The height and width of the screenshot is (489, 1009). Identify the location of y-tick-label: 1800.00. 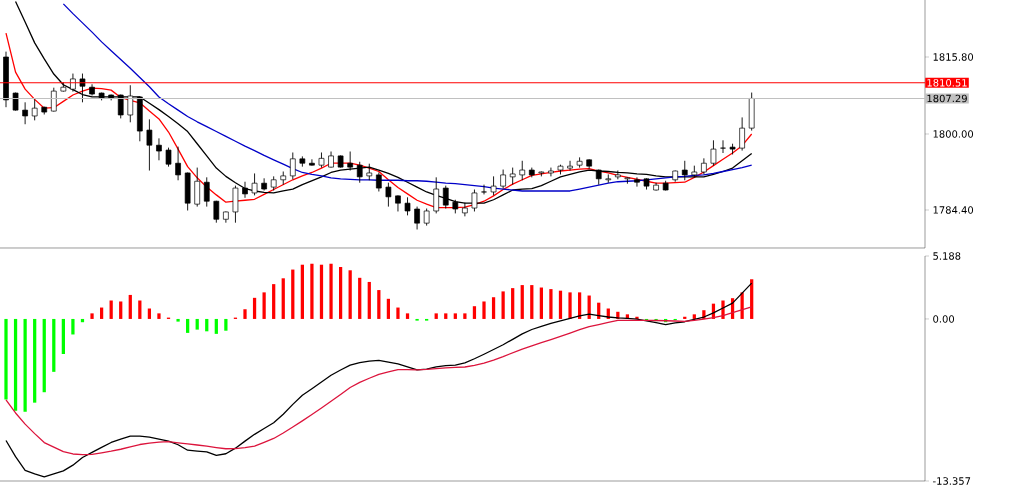
(953, 134).